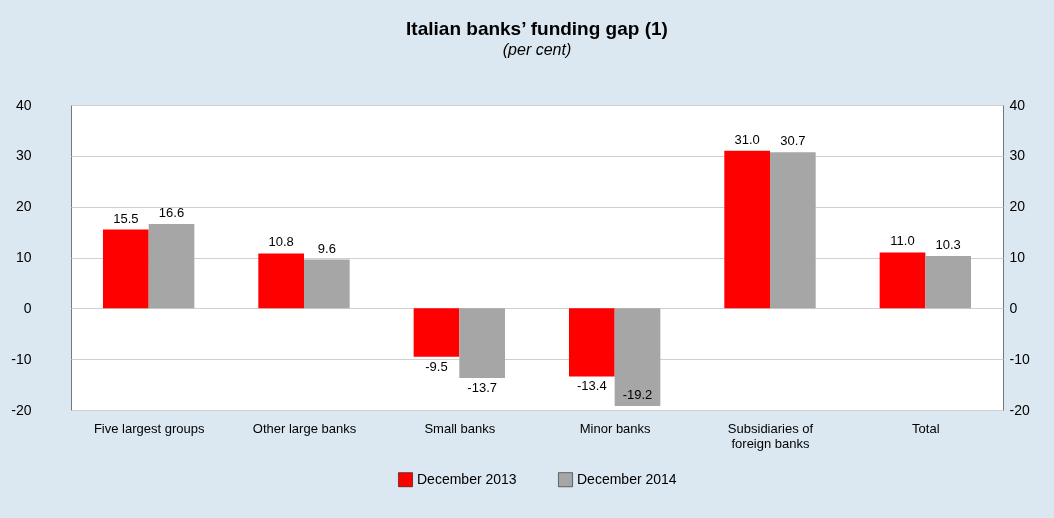 The height and width of the screenshot is (518, 1054). What do you see at coordinates (1017, 206) in the screenshot?
I see `y2-tick-label: 20` at bounding box center [1017, 206].